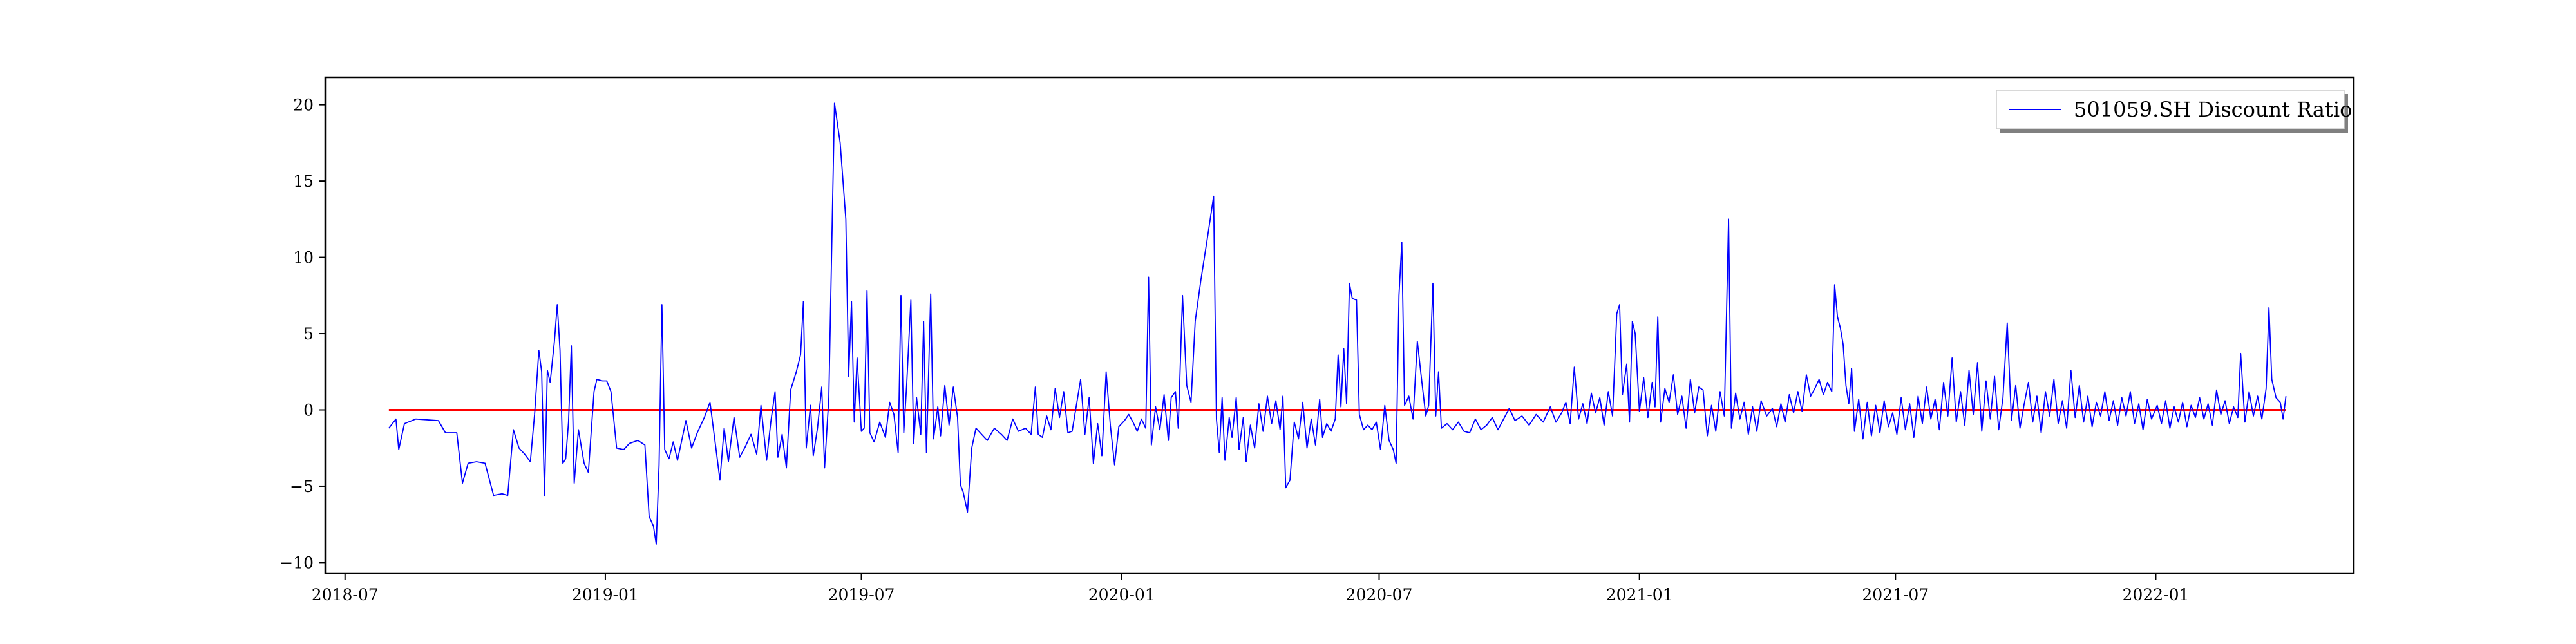 Image resolution: width=2576 pixels, height=644 pixels. I want to click on x-tick-label: 2021-07, so click(1896, 594).